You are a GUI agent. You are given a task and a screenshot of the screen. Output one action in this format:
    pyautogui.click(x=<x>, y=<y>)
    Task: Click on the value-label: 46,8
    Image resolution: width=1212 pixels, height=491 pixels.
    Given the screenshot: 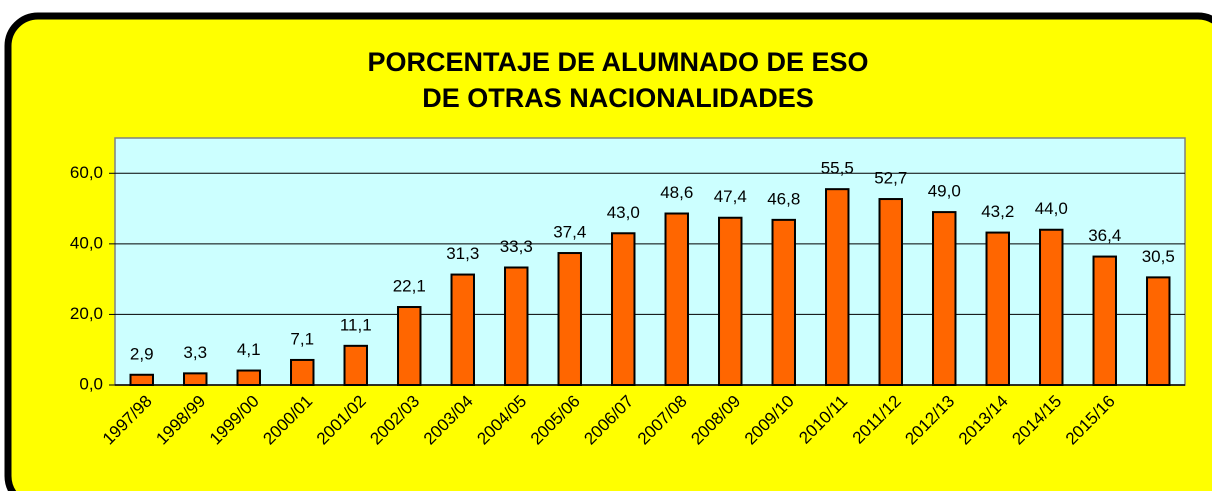 What is the action you would take?
    pyautogui.click(x=783, y=198)
    